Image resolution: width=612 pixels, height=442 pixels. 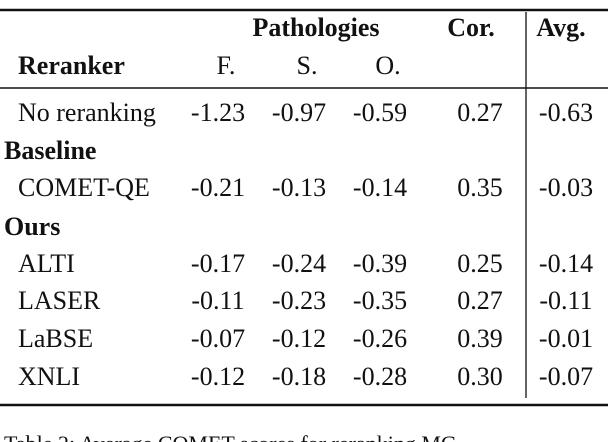 I want to click on row-label: No reranking, so click(x=87, y=112).